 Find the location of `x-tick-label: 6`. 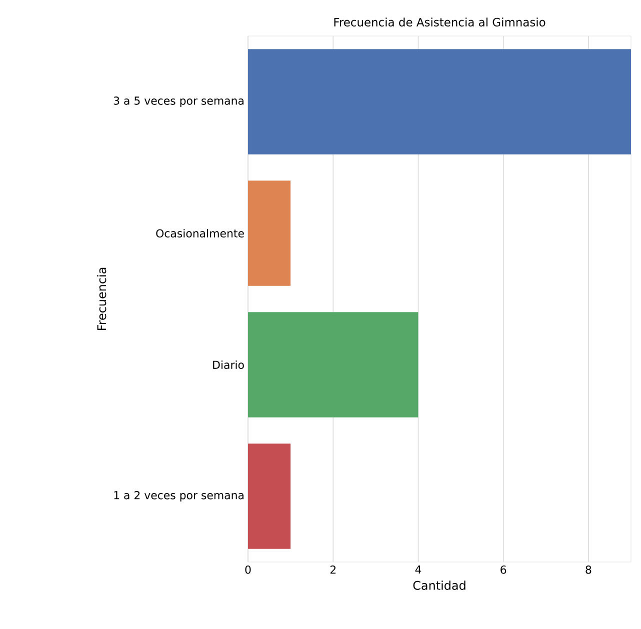

x-tick-label: 6 is located at coordinates (503, 570).